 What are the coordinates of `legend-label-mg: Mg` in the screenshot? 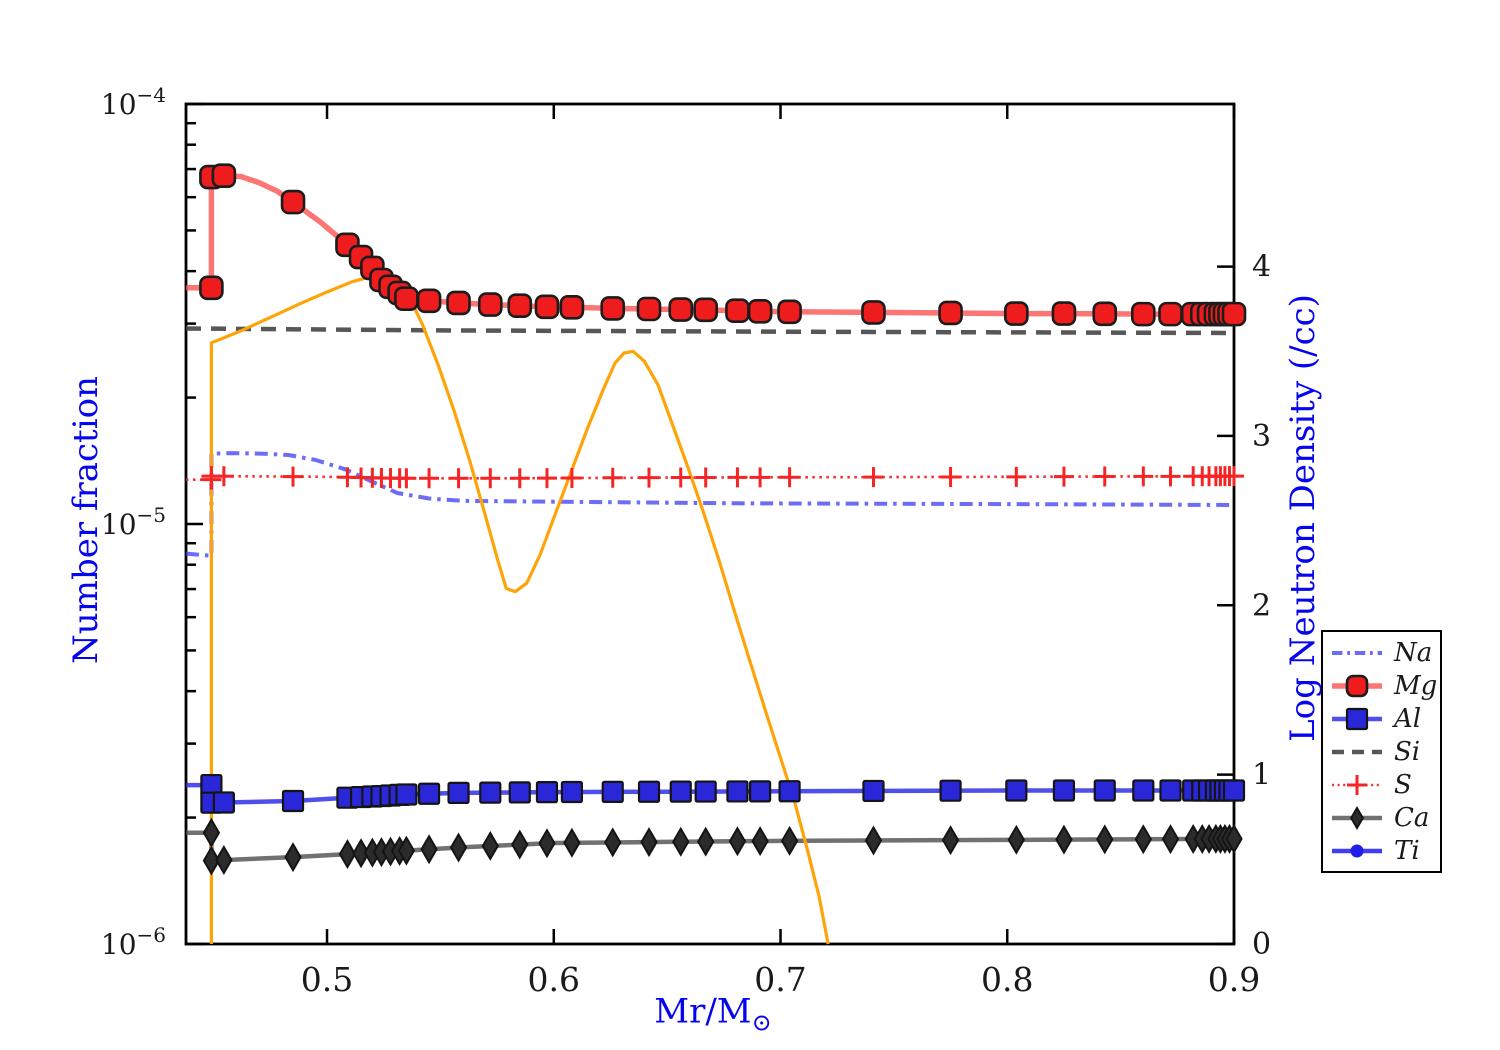 It's located at (1416, 685).